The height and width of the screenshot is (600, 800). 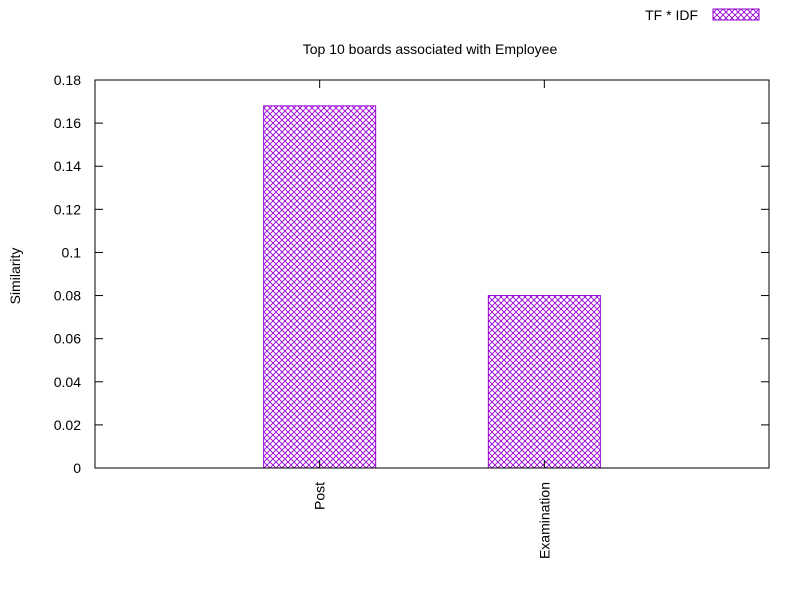 What do you see at coordinates (430, 49) in the screenshot?
I see `chart-title: Top 10 boards associated with Employee` at bounding box center [430, 49].